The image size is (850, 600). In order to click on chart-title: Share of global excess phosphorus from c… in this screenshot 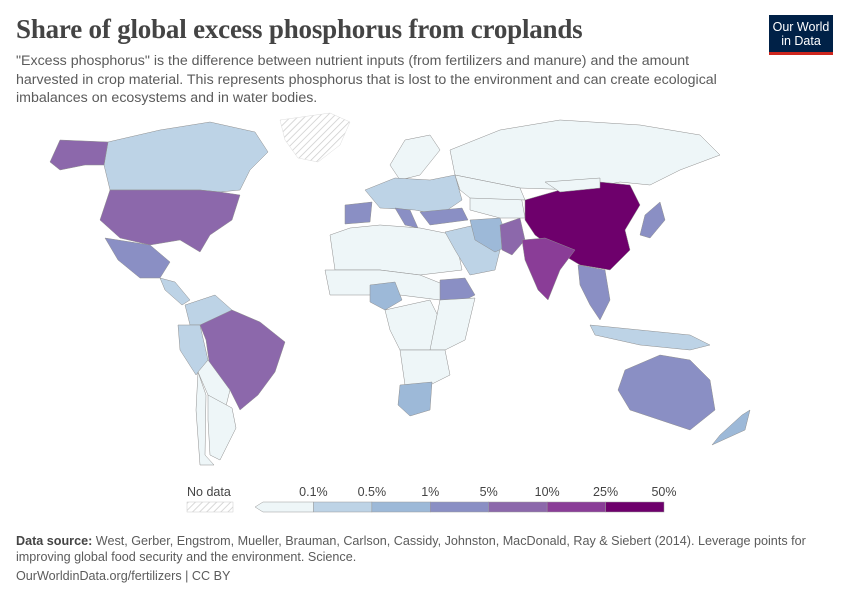, I will do `click(299, 29)`.